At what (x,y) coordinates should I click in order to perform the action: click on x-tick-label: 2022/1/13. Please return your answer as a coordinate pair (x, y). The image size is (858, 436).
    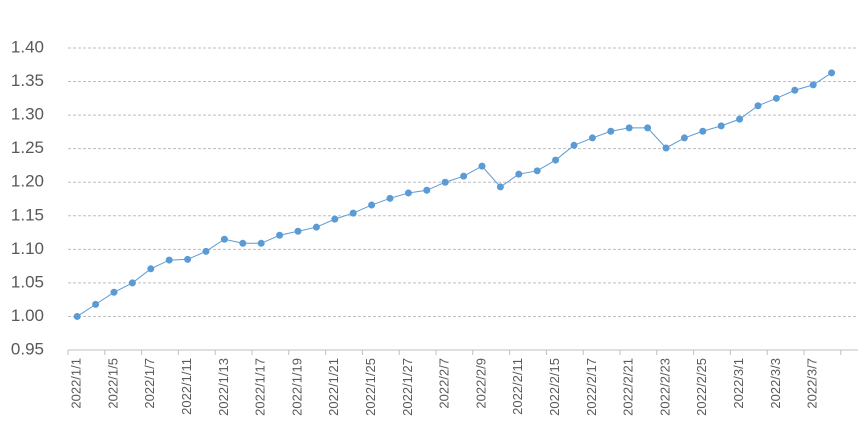
    Looking at the image, I should click on (223, 387).